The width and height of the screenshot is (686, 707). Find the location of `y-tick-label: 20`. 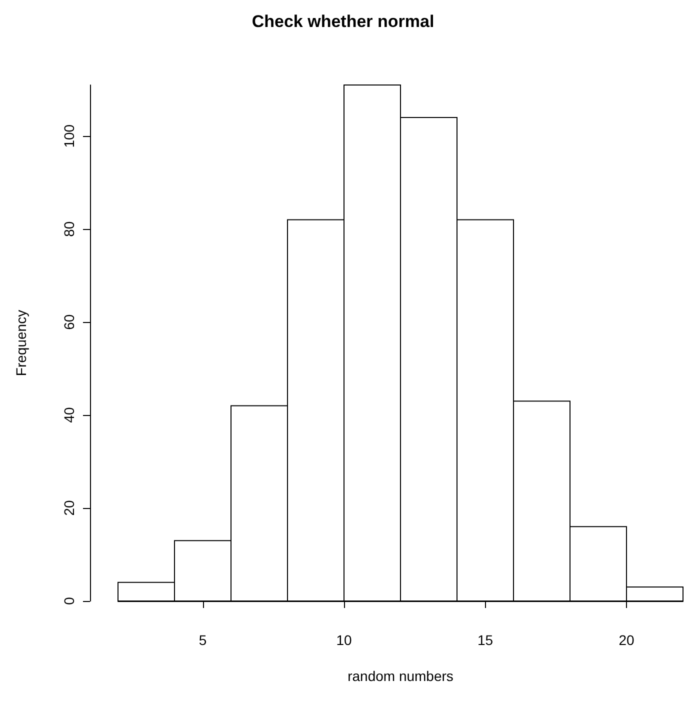

y-tick-label: 20 is located at coordinates (69, 508).